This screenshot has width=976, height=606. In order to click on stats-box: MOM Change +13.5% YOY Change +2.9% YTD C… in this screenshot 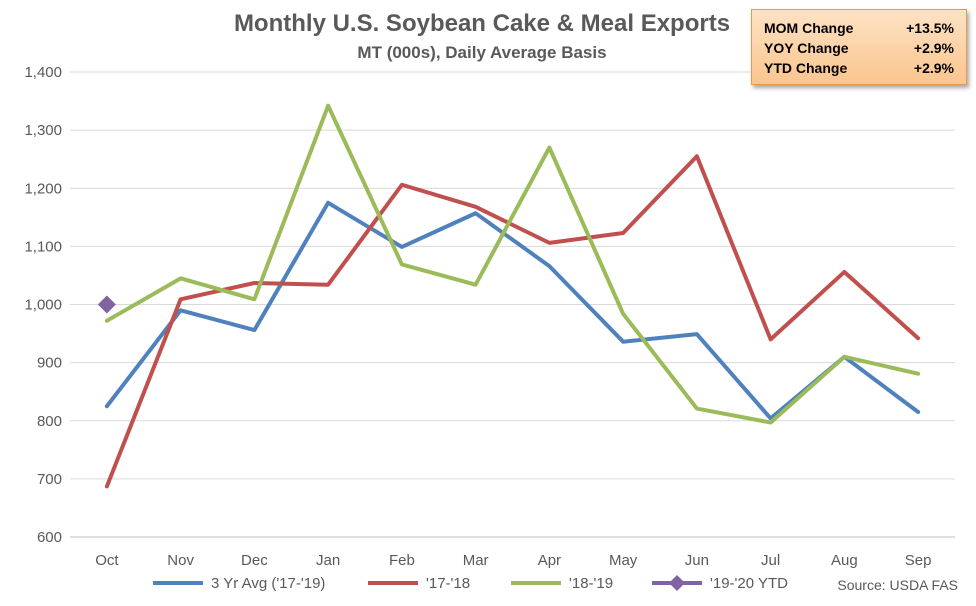, I will do `click(859, 47)`.